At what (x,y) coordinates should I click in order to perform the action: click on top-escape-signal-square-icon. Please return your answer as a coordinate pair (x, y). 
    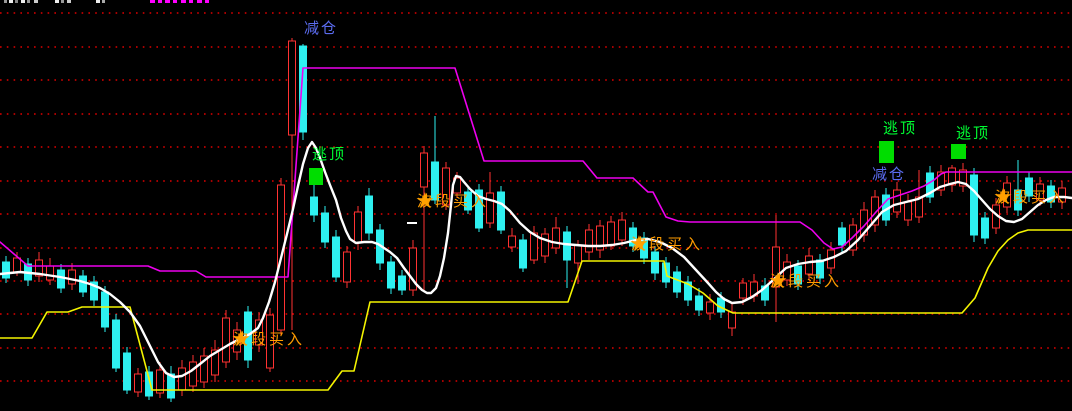
    Looking at the image, I should click on (958, 151).